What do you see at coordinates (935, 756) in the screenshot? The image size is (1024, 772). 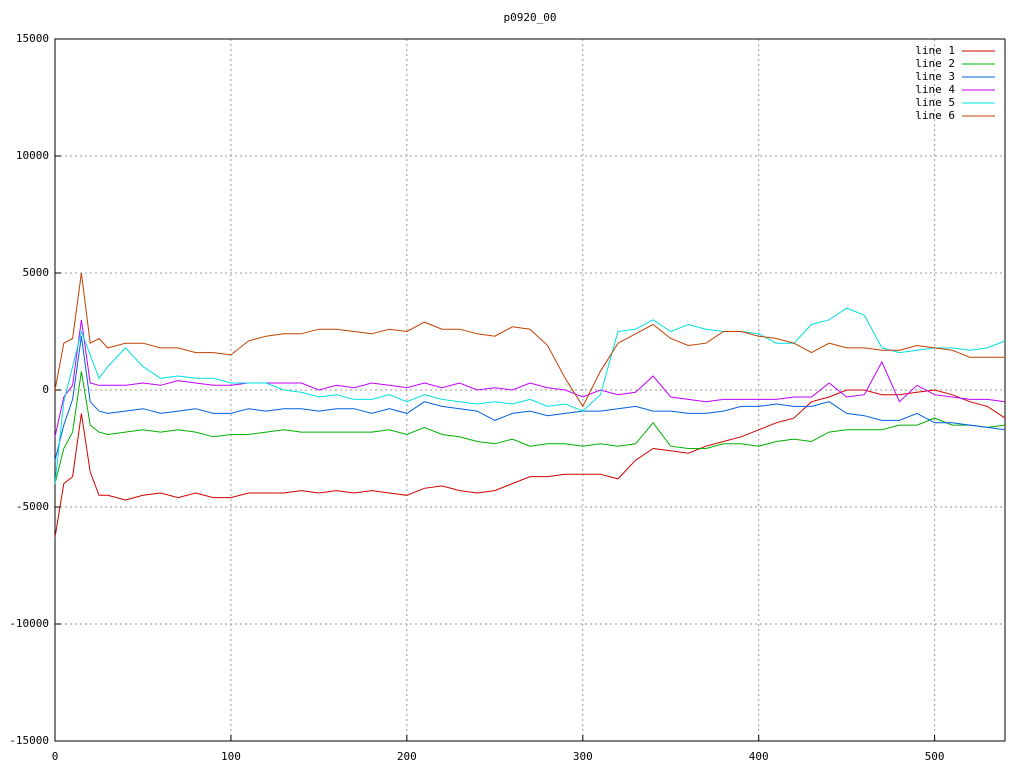 I see `x-tick-label: 500` at bounding box center [935, 756].